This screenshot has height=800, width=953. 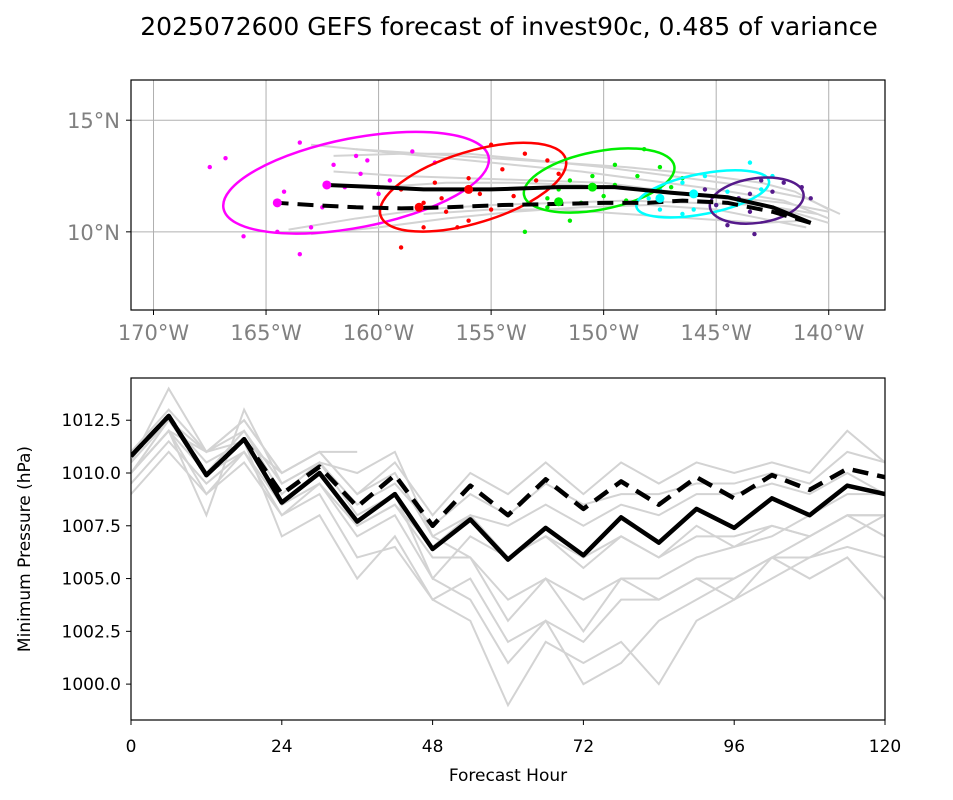 I want to click on pressure-x-tick-label: 72, so click(x=584, y=747).